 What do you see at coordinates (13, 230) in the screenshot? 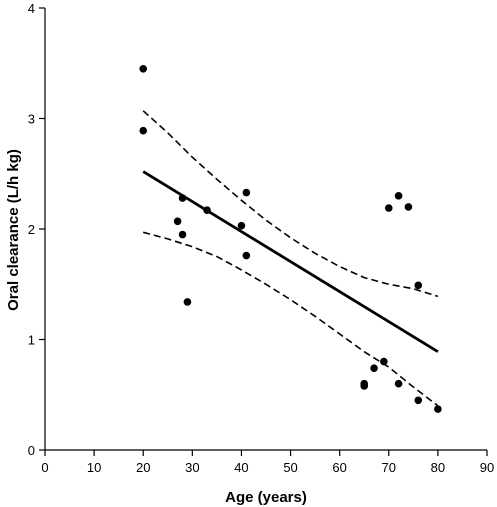
I see `y-axis-title: Oral clearance (L/h kg)` at bounding box center [13, 230].